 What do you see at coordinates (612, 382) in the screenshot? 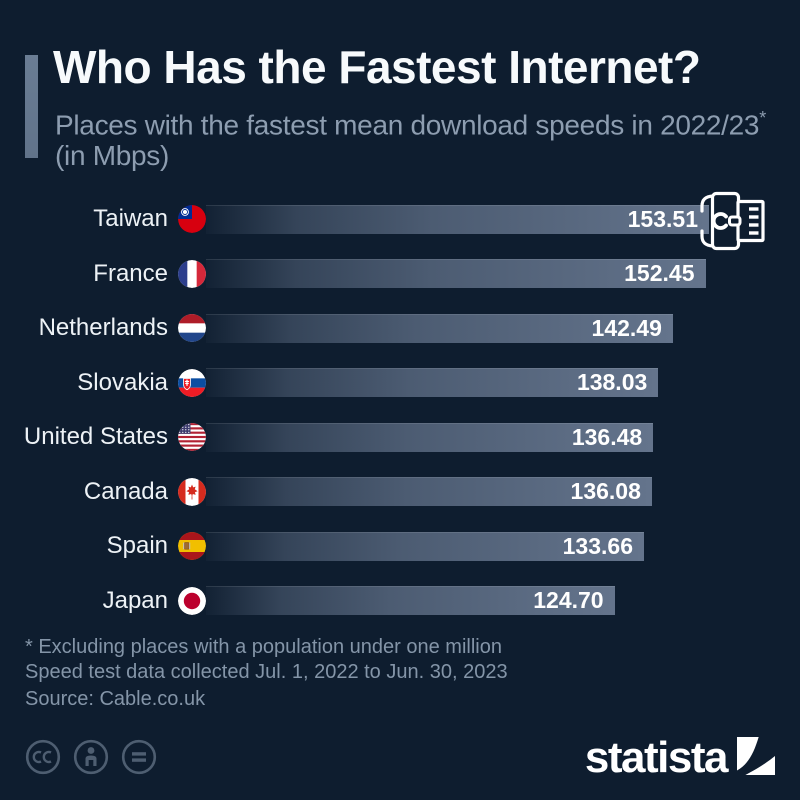
I see `bar-value: 138.03` at bounding box center [612, 382].